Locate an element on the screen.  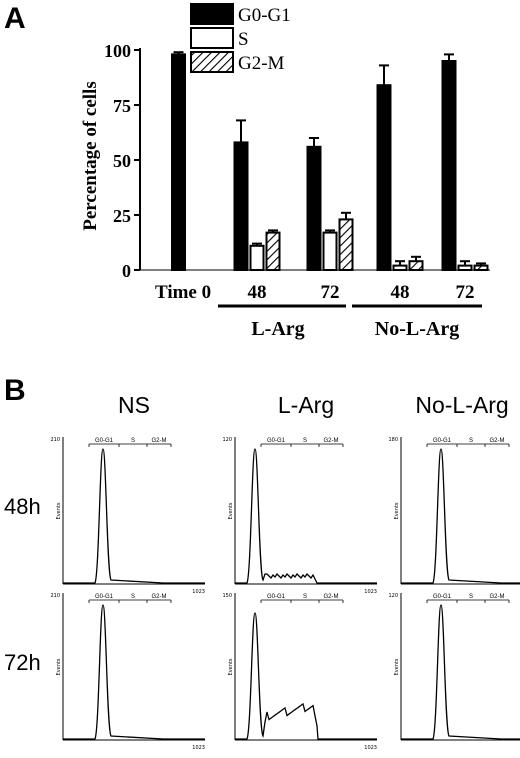
histogram-1-0: 210 Events 1023 G0-G1 S G2-M is located at coordinates (127, 672).